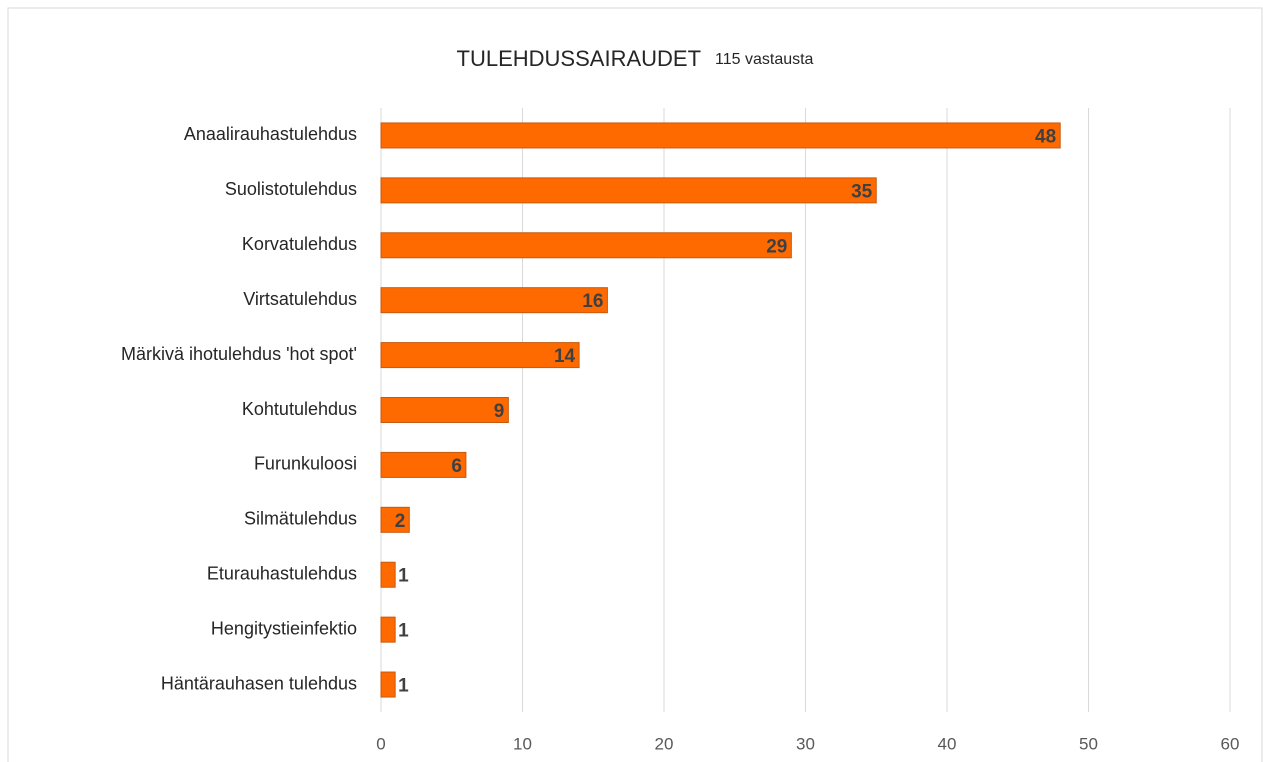 This screenshot has width=1263, height=762. I want to click on value-label: 14, so click(565, 356).